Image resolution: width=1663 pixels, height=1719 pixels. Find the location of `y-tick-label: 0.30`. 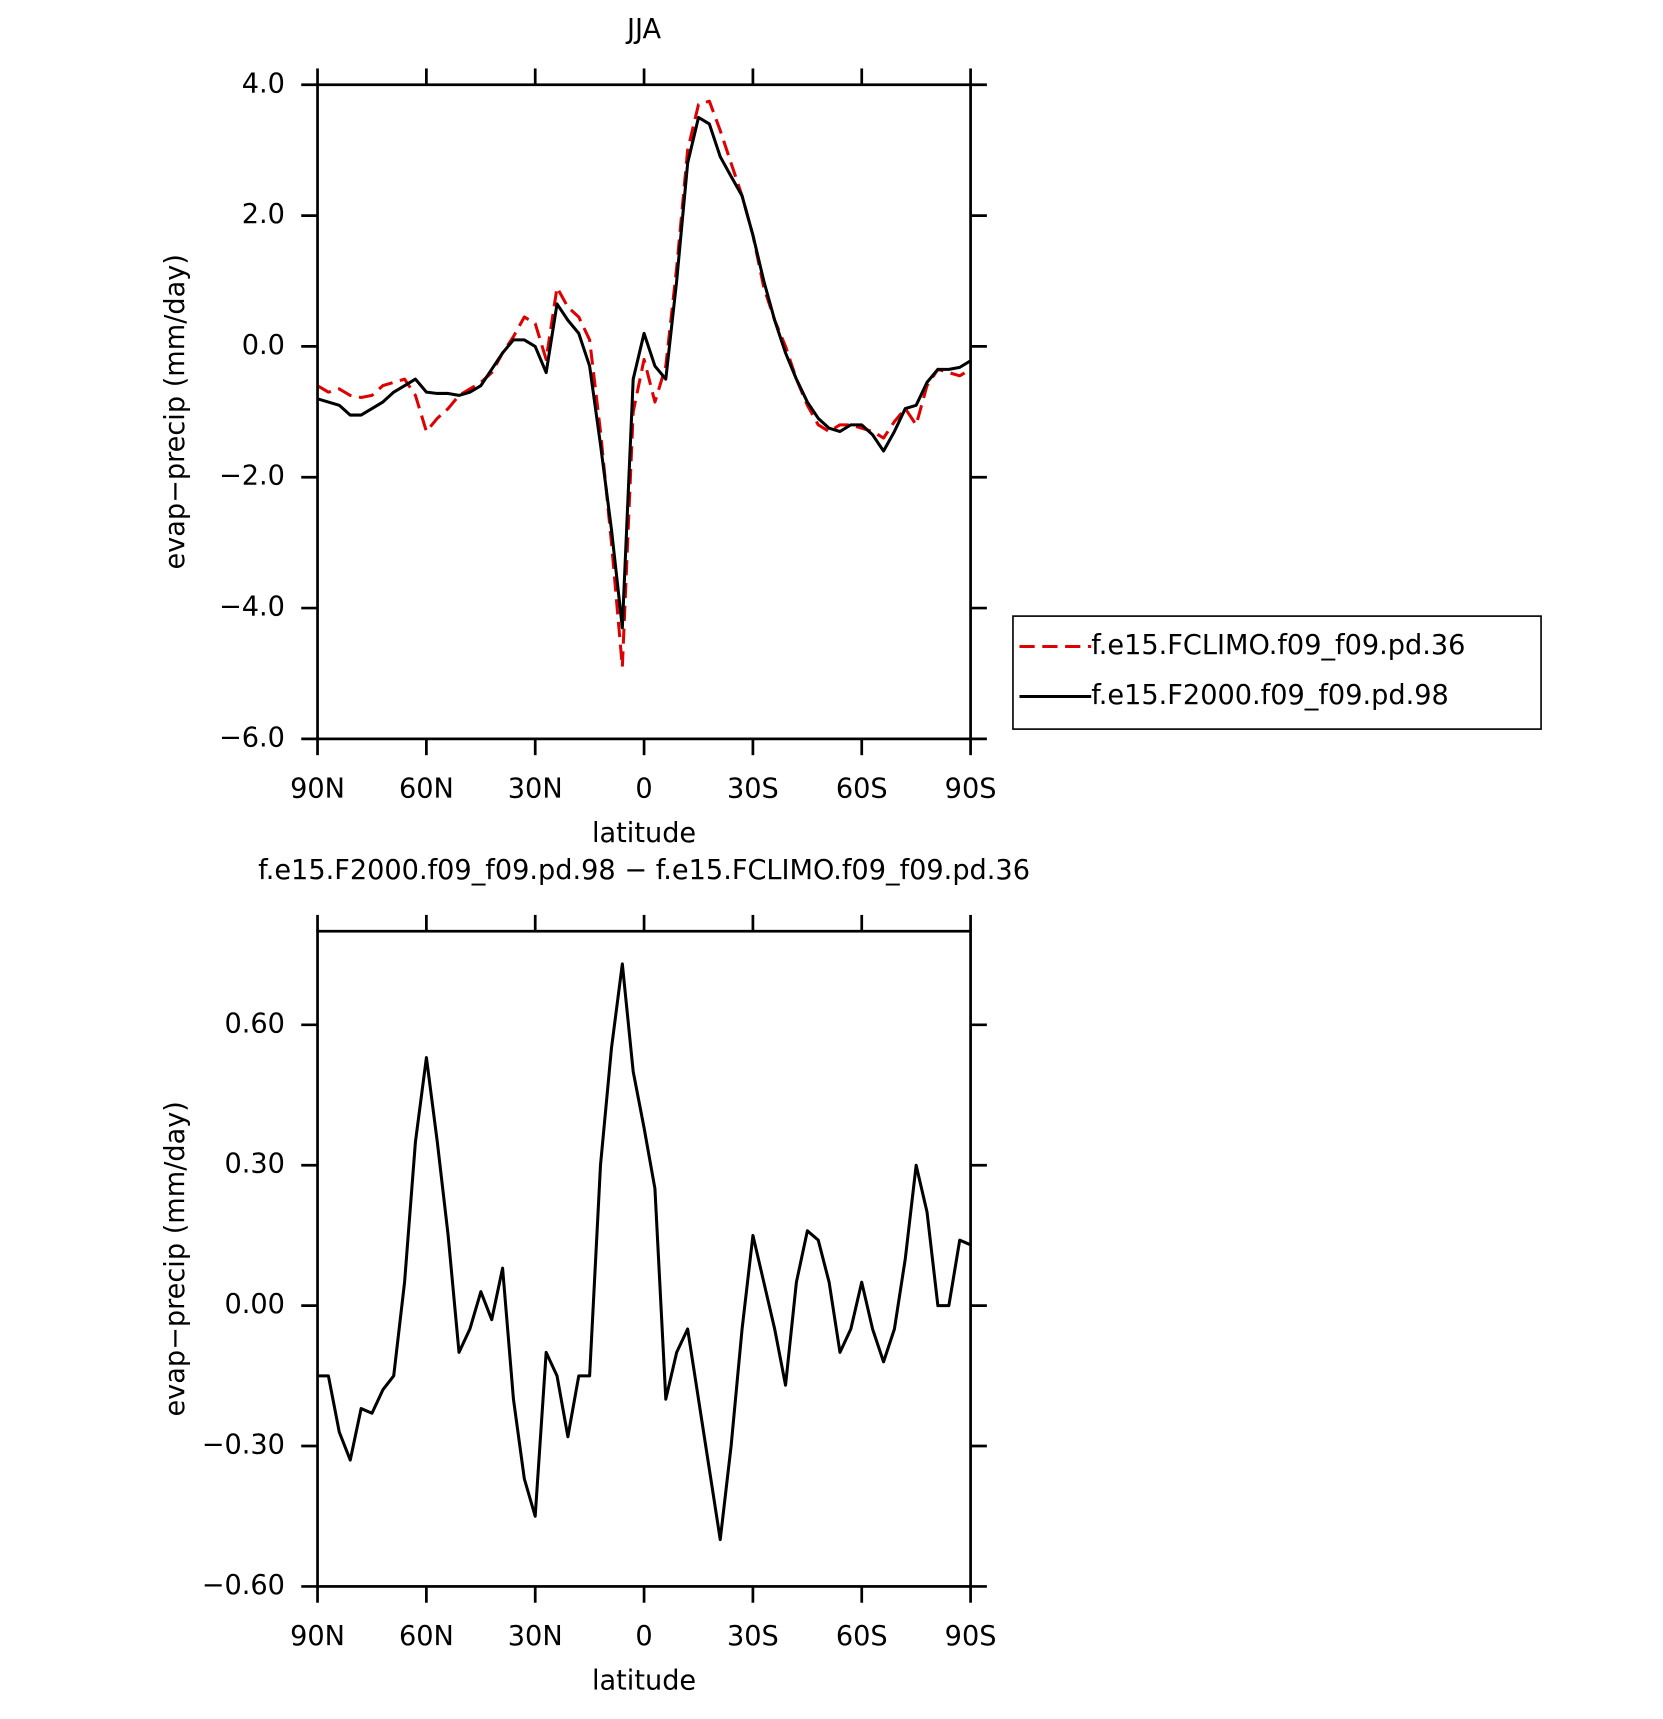

y-tick-label: 0.30 is located at coordinates (254, 1164).